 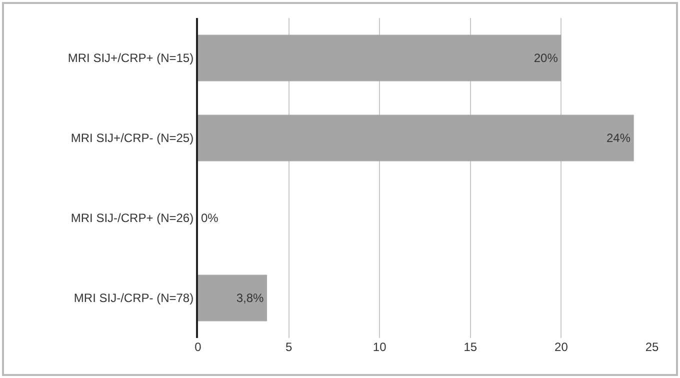 I want to click on x-tick-label: 0, so click(x=198, y=347).